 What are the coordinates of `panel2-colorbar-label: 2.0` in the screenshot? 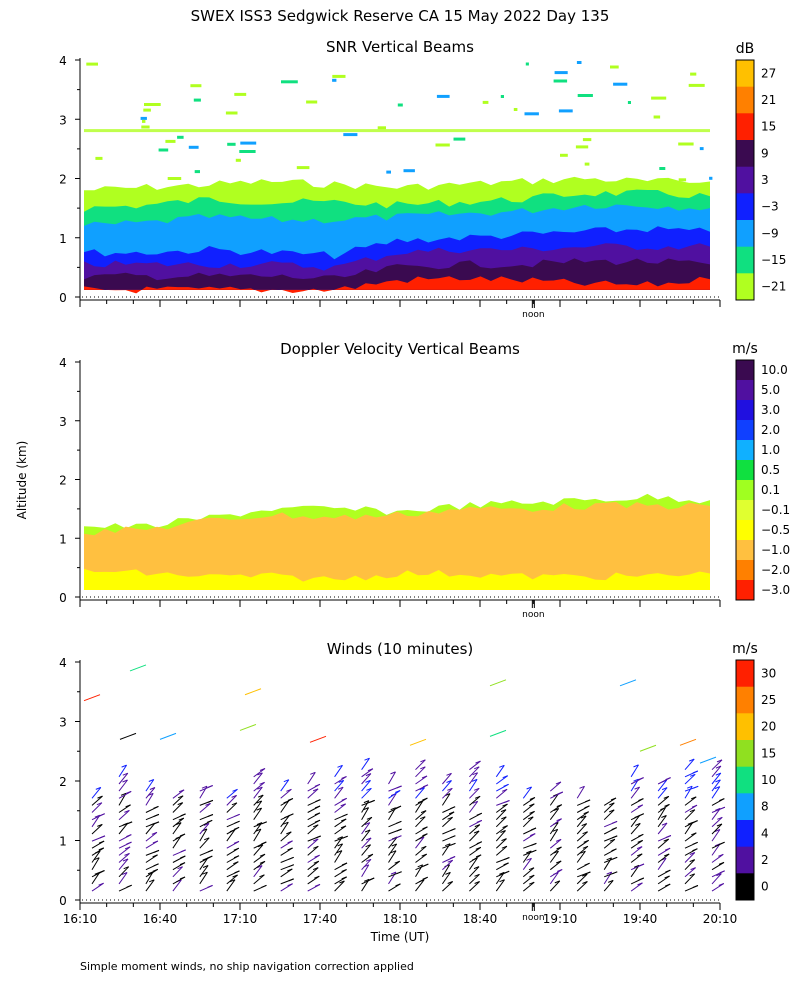 It's located at (770, 430).